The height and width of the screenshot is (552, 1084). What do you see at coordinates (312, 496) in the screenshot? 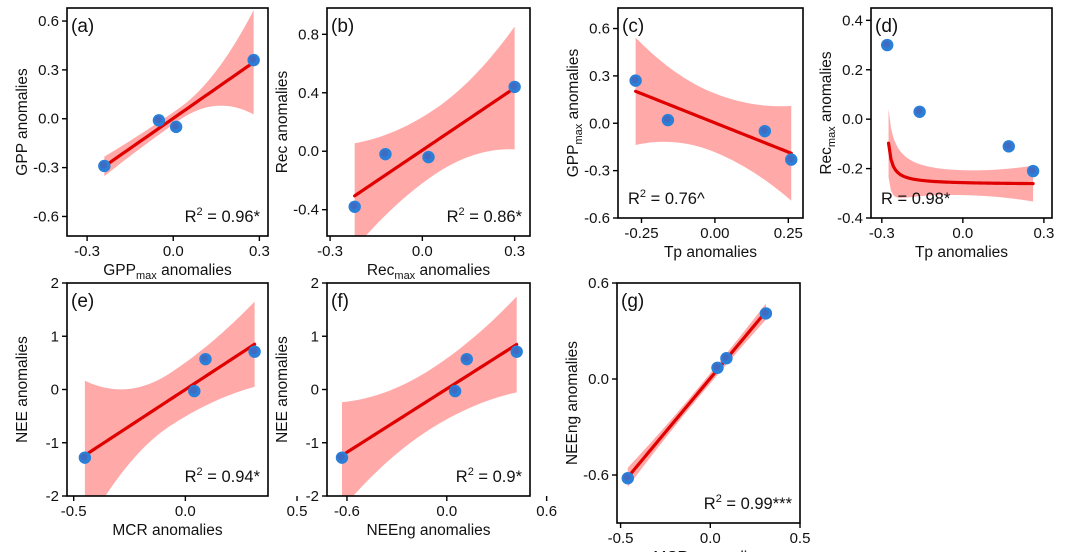
I see `y-tick-label: -2` at bounding box center [312, 496].